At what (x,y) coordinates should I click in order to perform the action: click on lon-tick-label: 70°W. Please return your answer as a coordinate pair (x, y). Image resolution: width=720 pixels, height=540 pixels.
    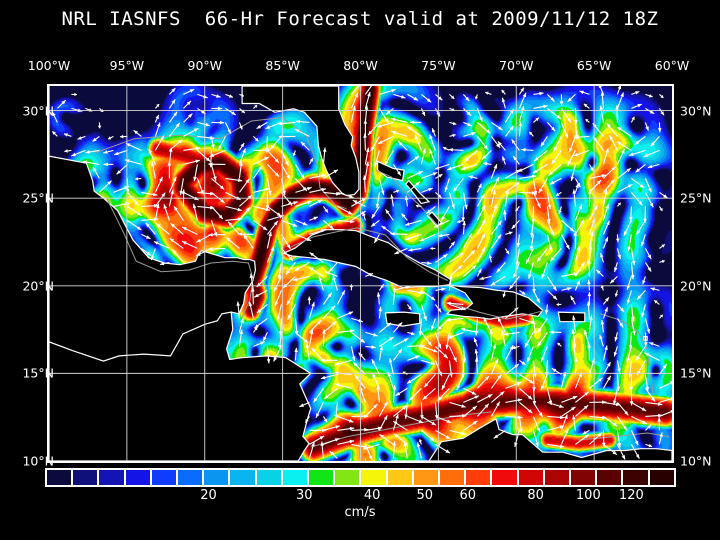
    Looking at the image, I should click on (516, 65).